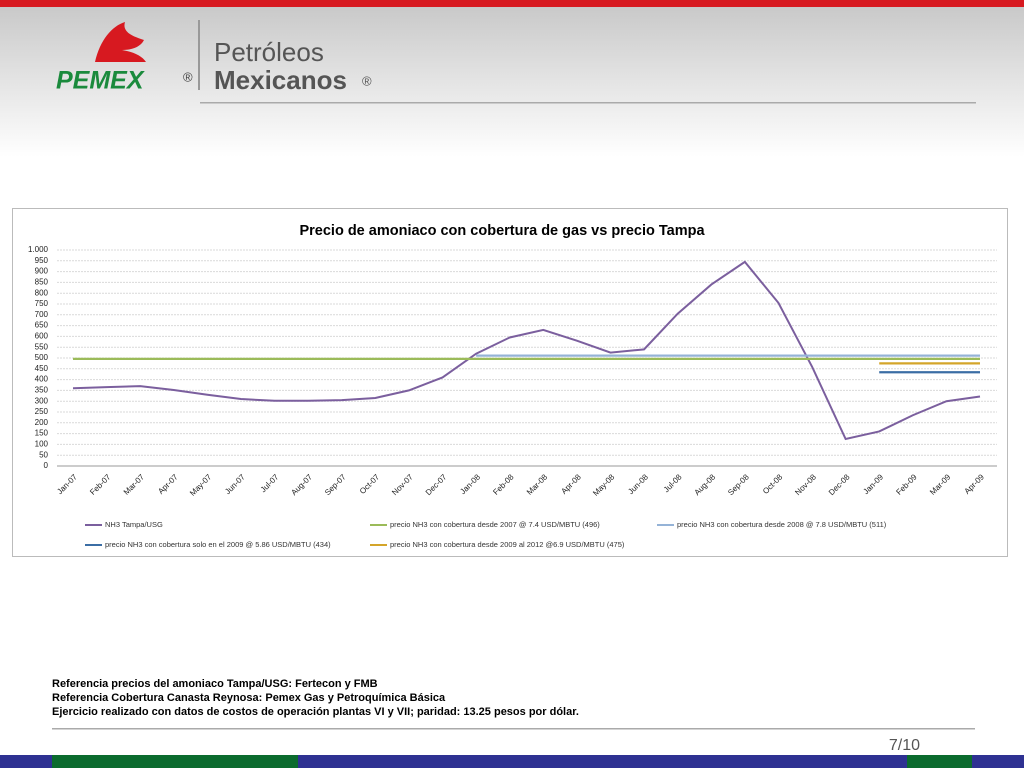 The height and width of the screenshot is (773, 1024). I want to click on y-tick-label: 150, so click(42, 433).